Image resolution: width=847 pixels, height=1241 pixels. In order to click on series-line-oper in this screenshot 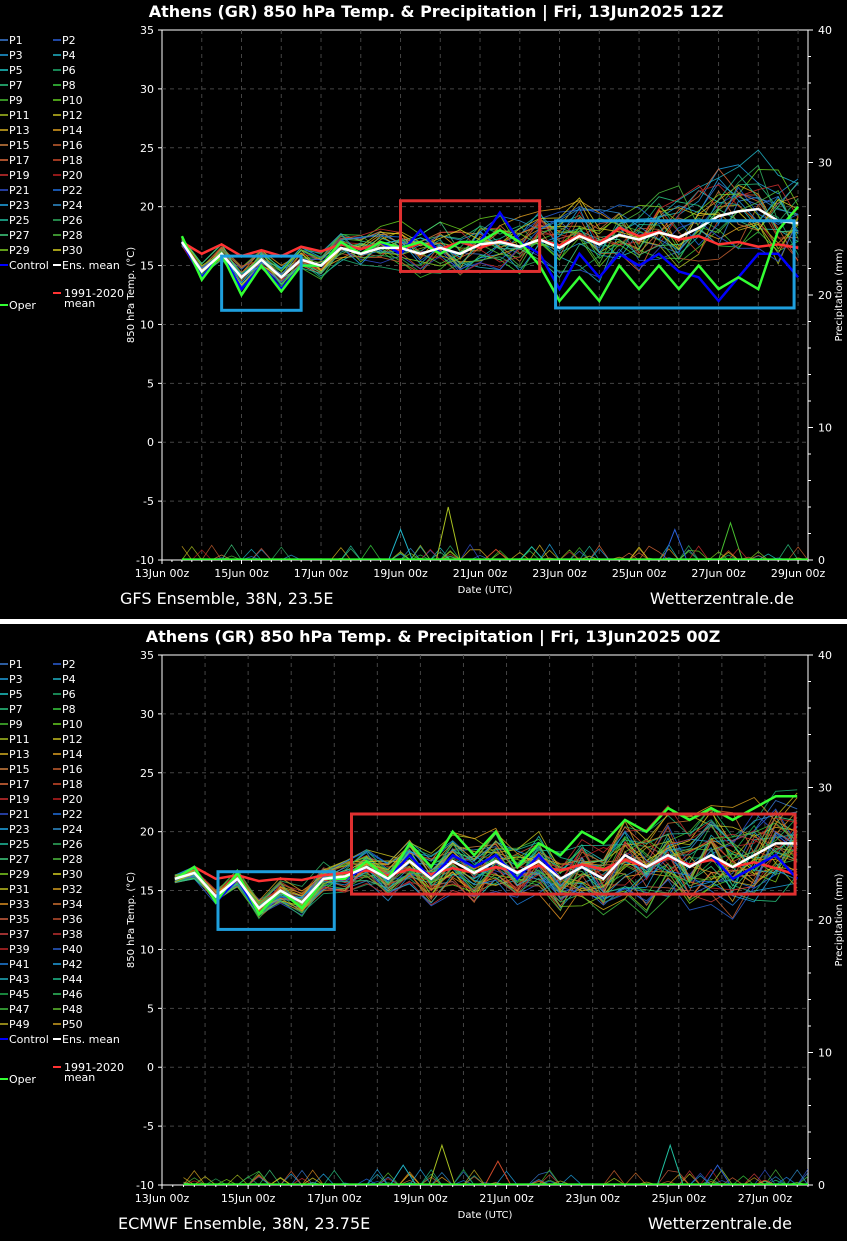, I will do `click(490, 254)`.